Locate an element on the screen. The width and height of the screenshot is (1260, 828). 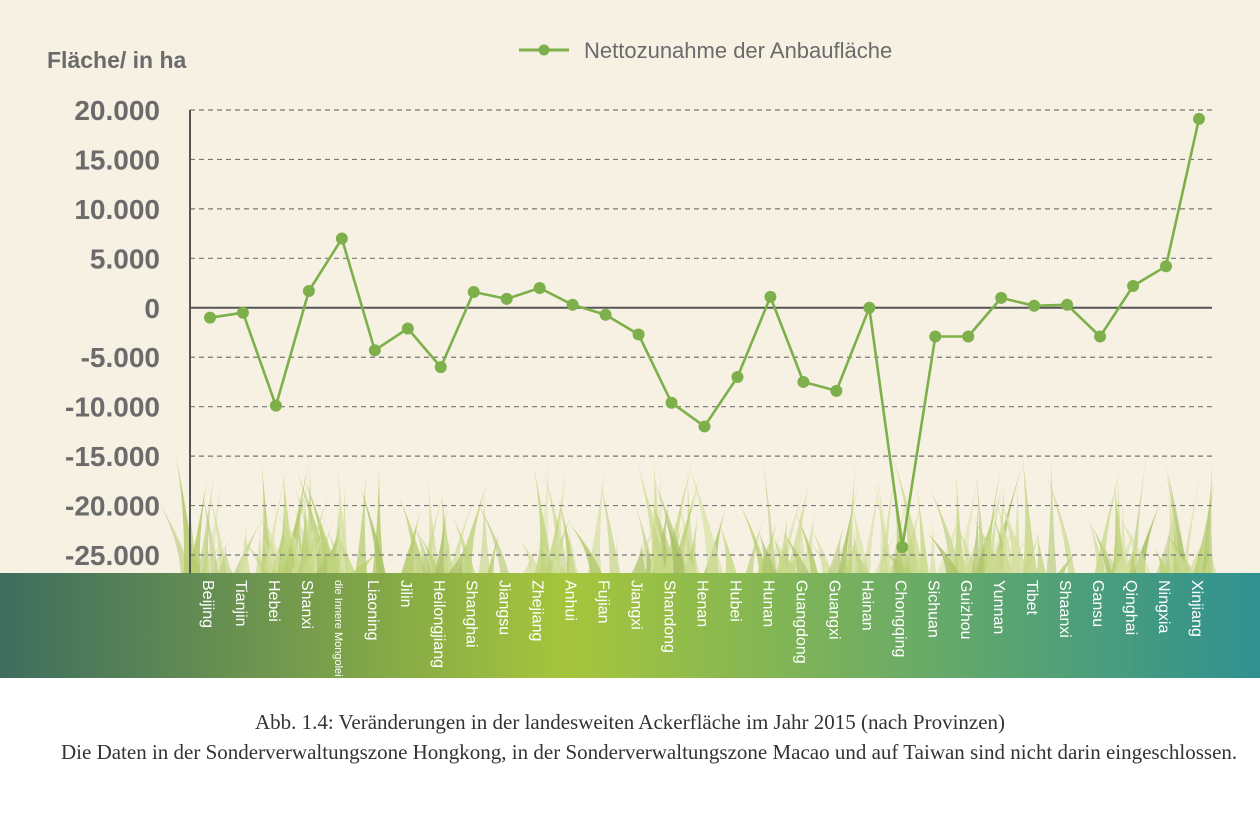
y-tick-label: 15.000 is located at coordinates (117, 159).